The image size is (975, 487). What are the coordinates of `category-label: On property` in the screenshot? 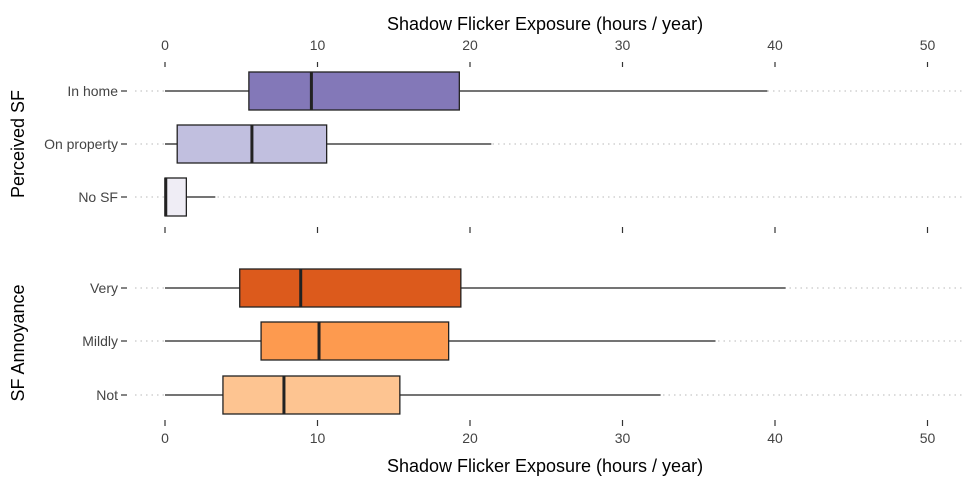 It's located at (81, 144).